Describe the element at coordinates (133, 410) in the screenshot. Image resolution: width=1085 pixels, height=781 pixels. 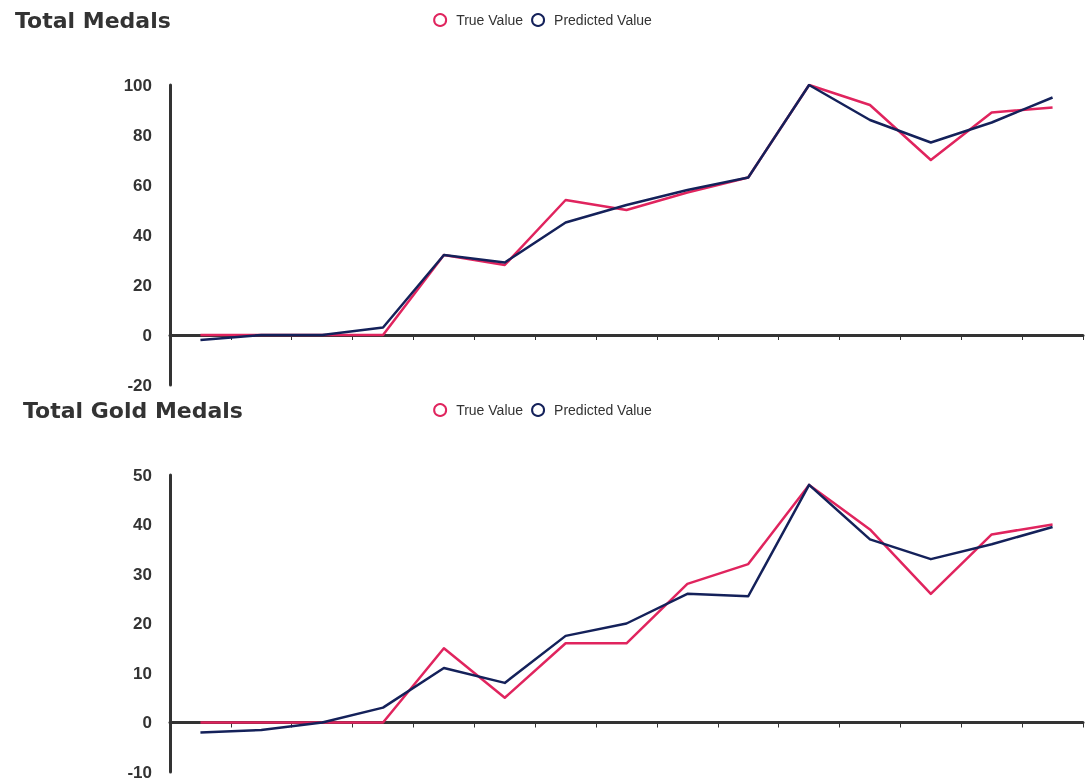
I see `chart-title: Total Gold Medals` at that location.